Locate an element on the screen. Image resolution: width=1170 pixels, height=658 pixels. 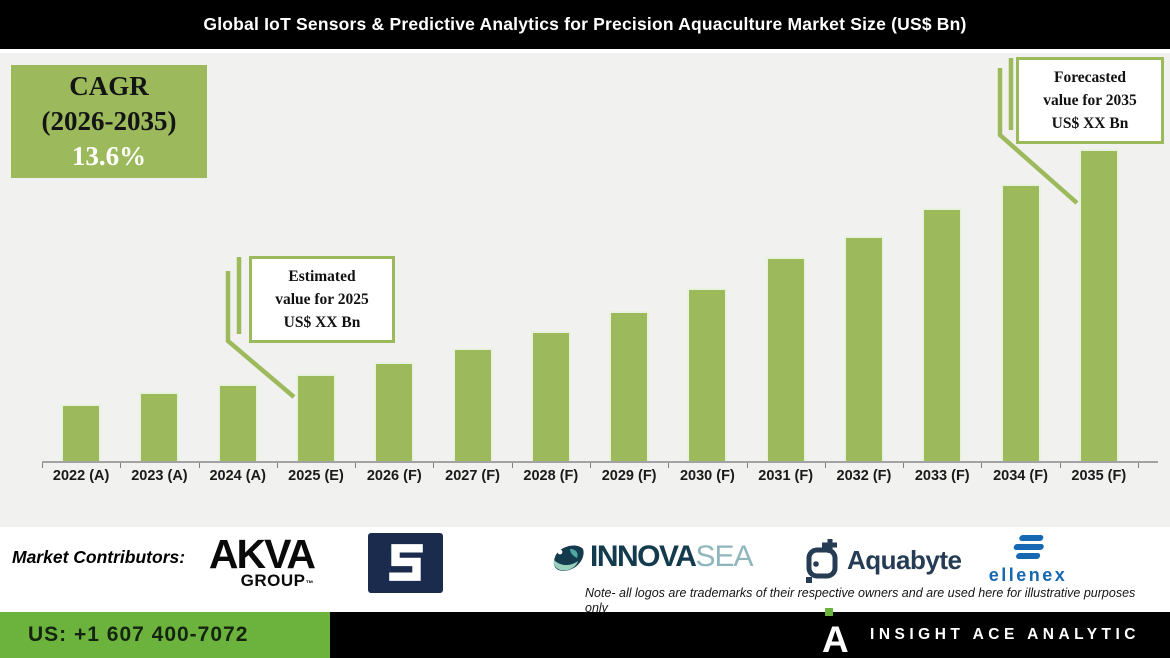
bar-2031 is located at coordinates (785, 359).